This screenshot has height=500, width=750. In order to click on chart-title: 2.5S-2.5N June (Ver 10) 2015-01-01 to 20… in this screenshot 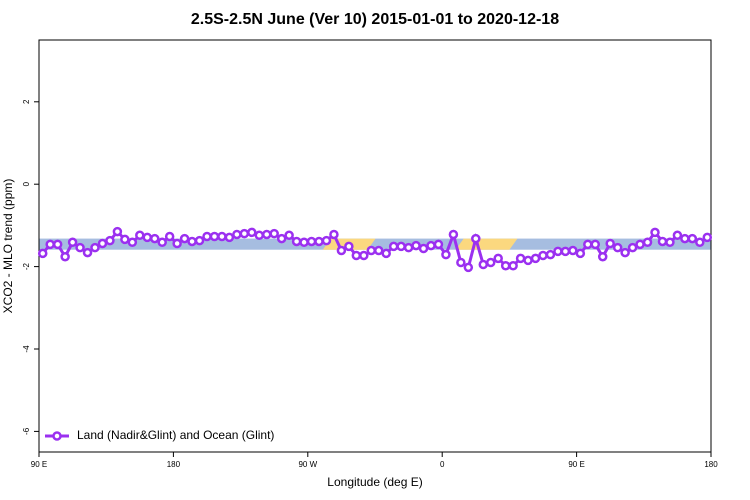, I will do `click(375, 19)`.